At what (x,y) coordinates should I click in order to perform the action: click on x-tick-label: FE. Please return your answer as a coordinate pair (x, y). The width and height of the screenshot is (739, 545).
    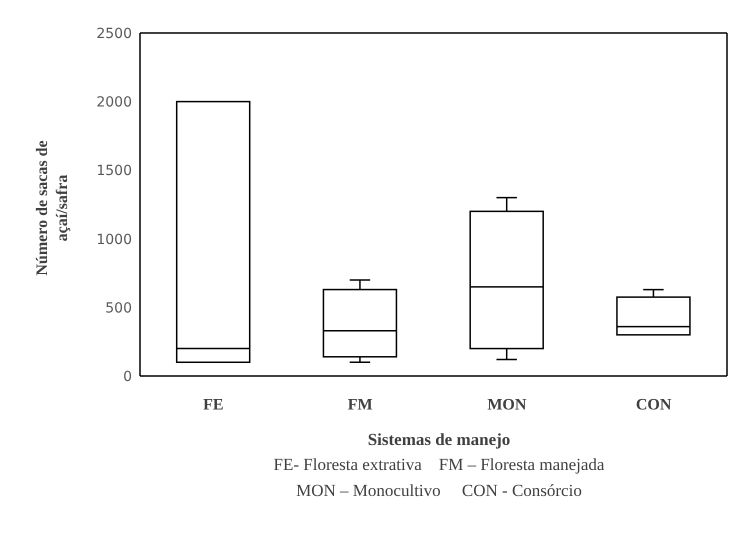
    Looking at the image, I should click on (213, 405).